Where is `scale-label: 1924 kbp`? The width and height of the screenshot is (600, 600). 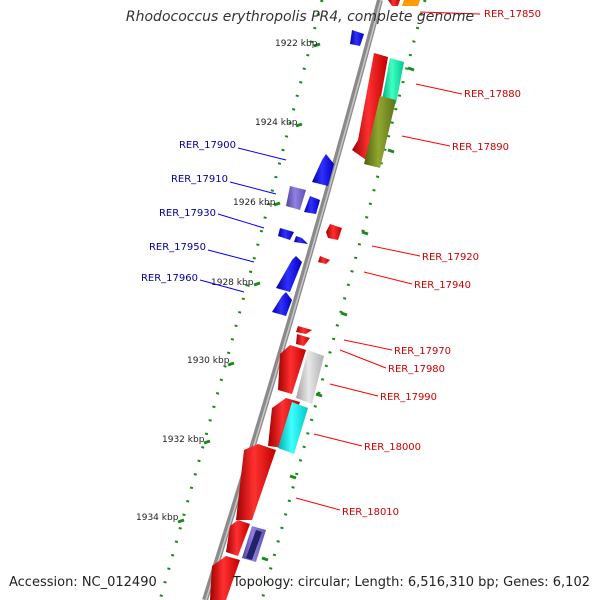
scale-label: 1924 kbp is located at coordinates (276, 123).